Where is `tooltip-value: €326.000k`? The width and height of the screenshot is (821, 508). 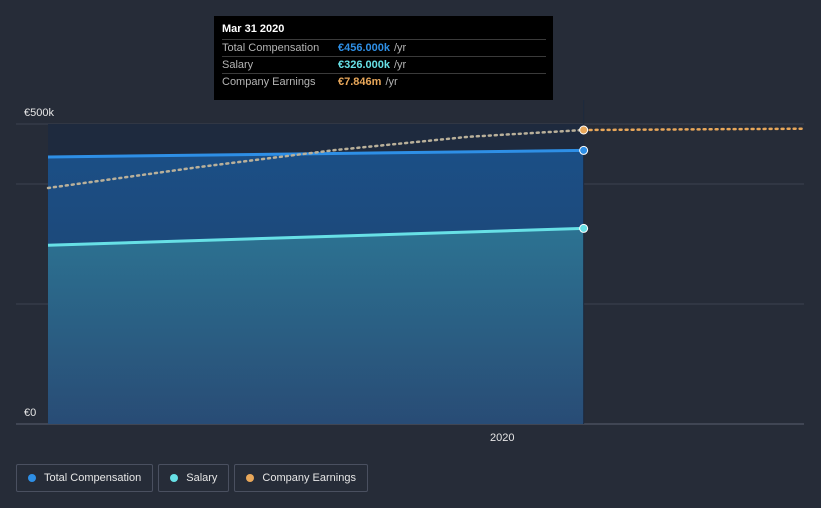
tooltip-value: €326.000k is located at coordinates (364, 65).